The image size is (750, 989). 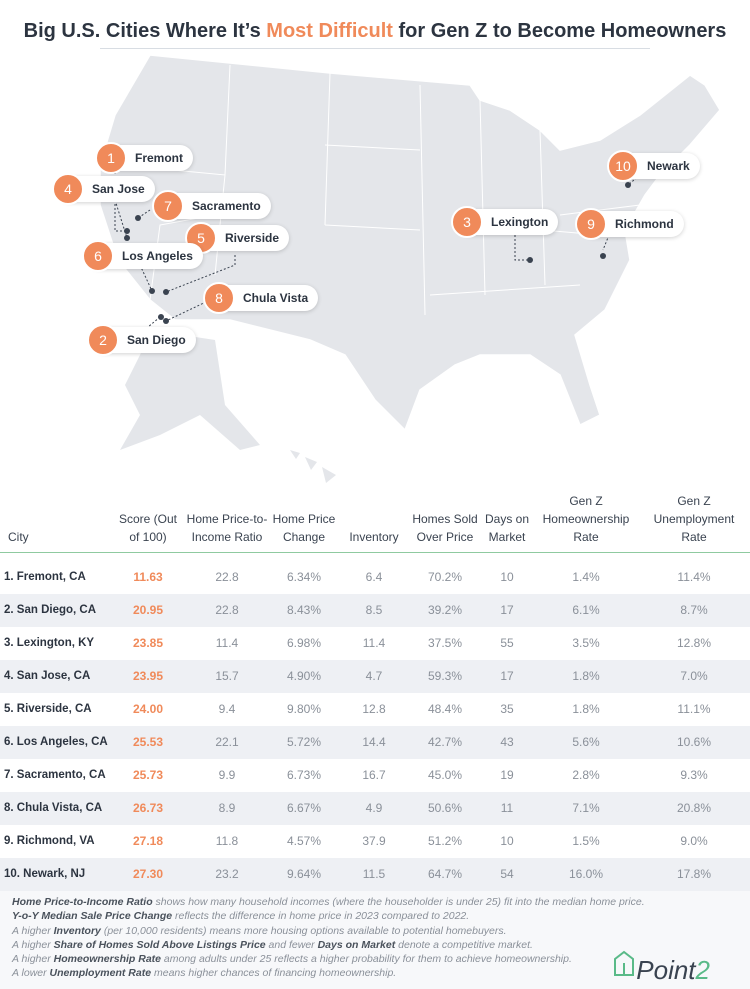 What do you see at coordinates (694, 577) in the screenshot?
I see `value-cell: 11.4%` at bounding box center [694, 577].